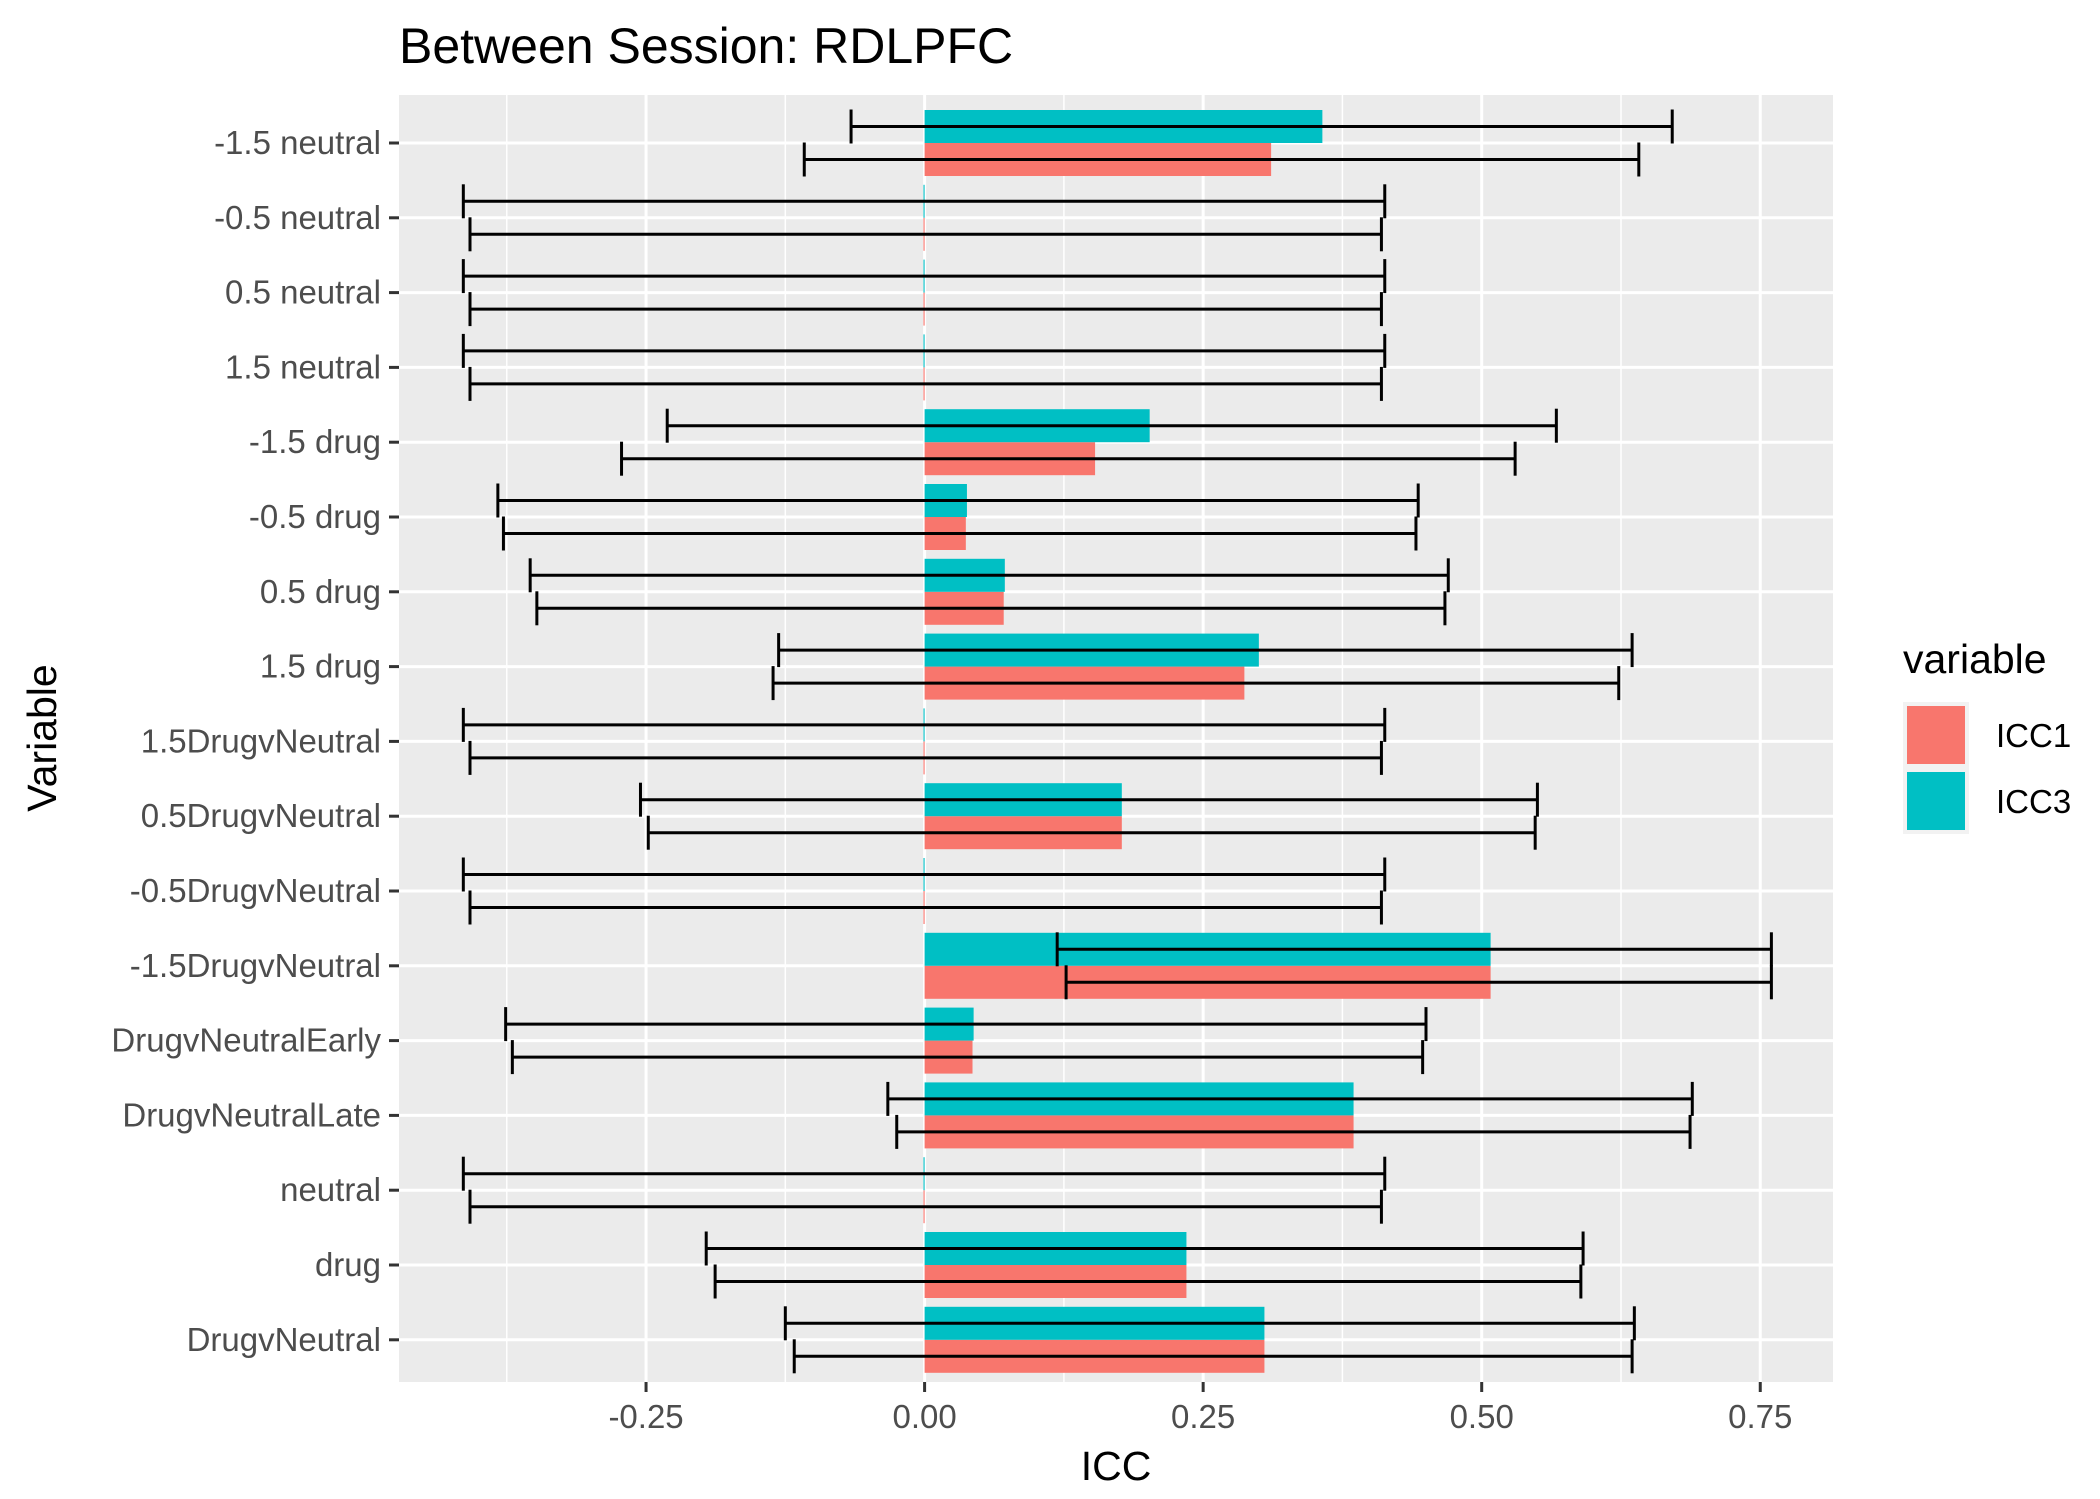 Image resolution: width=2100 pixels, height=1499 pixels. Describe the element at coordinates (1936, 801) in the screenshot. I see `legend-swatch-icc3` at that location.